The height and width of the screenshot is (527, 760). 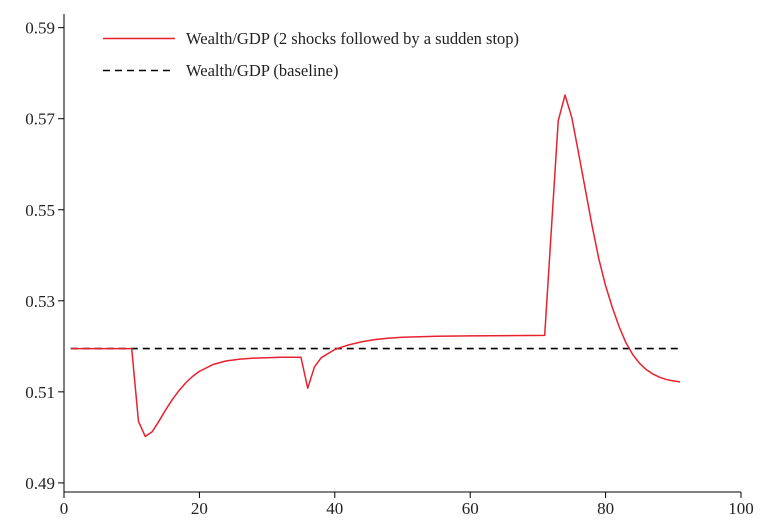 What do you see at coordinates (40, 119) in the screenshot?
I see `y-tick-label: 0.57` at bounding box center [40, 119].